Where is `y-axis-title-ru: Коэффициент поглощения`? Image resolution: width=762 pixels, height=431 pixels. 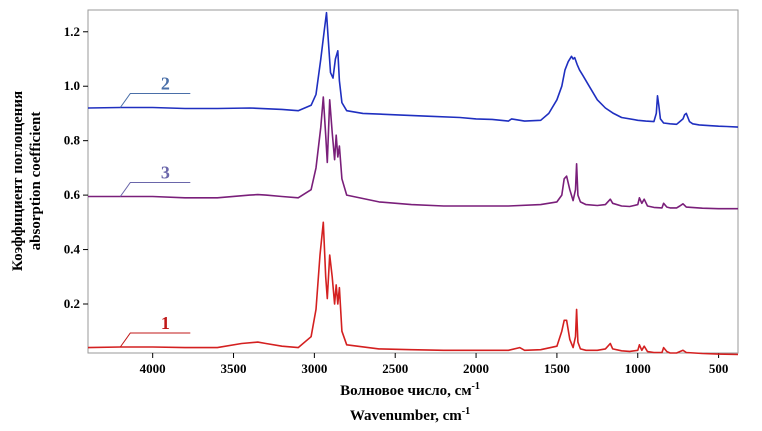 y-axis-title-ru: Коэффициент поглощения is located at coordinates (18, 181).